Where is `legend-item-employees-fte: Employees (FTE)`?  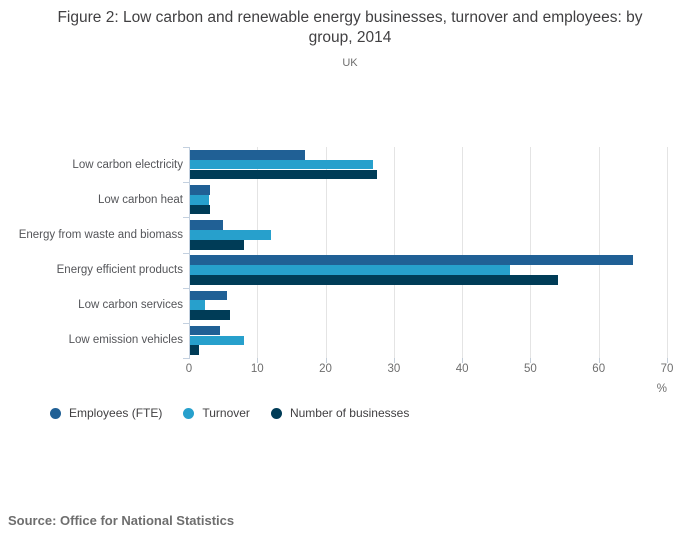 legend-item-employees-fte: Employees (FTE) is located at coordinates (106, 413).